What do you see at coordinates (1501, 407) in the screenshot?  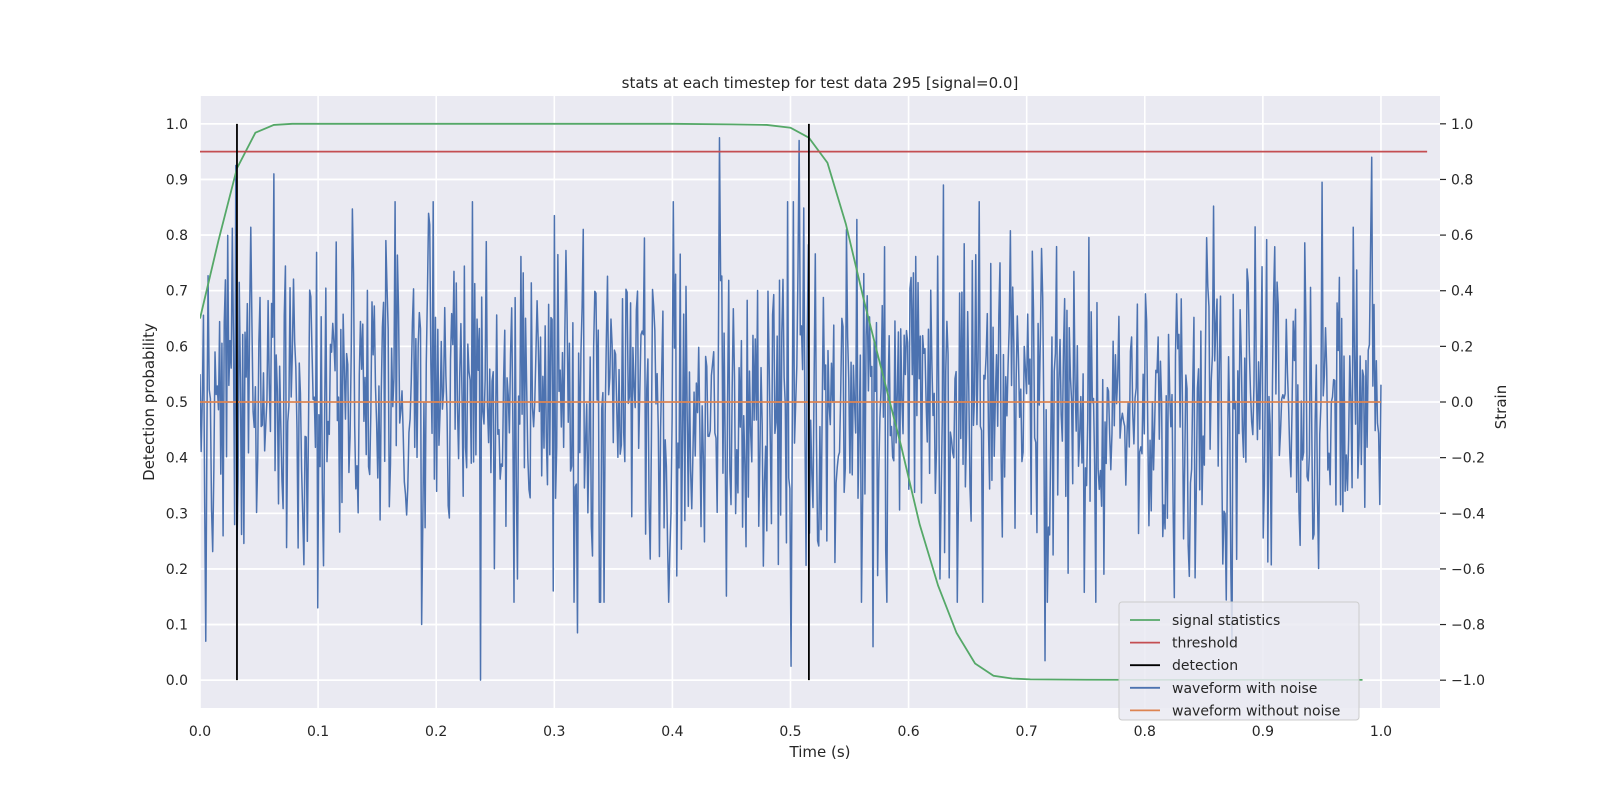 I see `y-axis-label-right: Strain` at bounding box center [1501, 407].